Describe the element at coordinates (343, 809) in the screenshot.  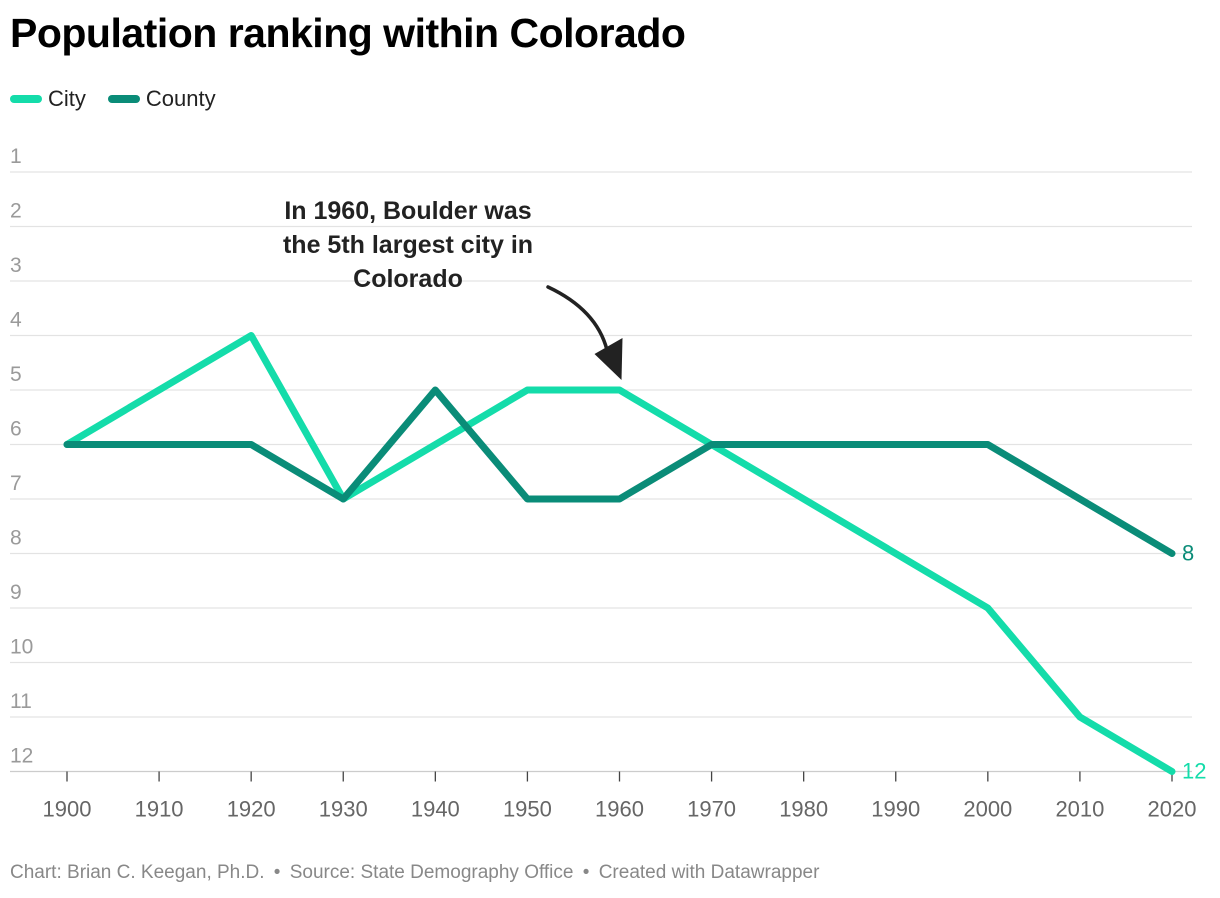
I see `x-tick-label: 1930` at that location.